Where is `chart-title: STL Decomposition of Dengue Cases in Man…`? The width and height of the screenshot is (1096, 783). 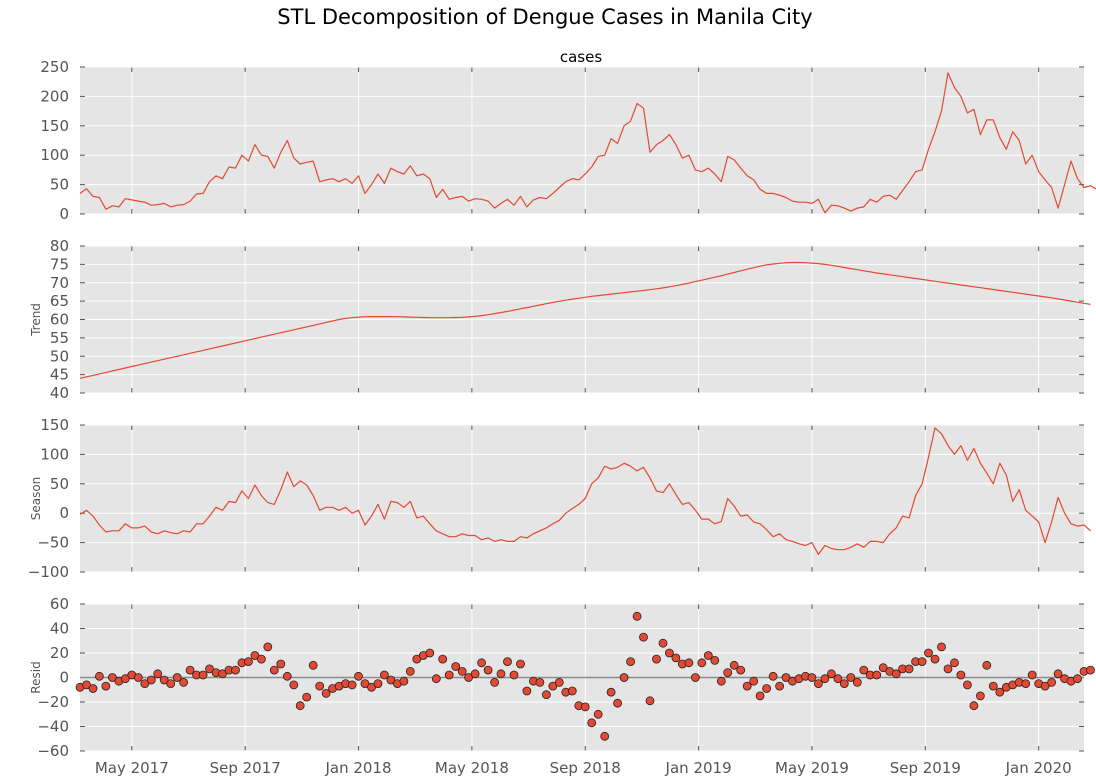 chart-title: STL Decomposition of Dengue Cases in Man… is located at coordinates (544, 17).